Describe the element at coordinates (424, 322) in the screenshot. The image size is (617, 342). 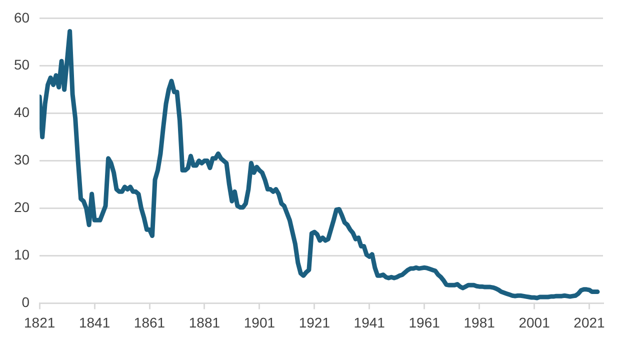
I see `x-tick-label: 1961` at that location.